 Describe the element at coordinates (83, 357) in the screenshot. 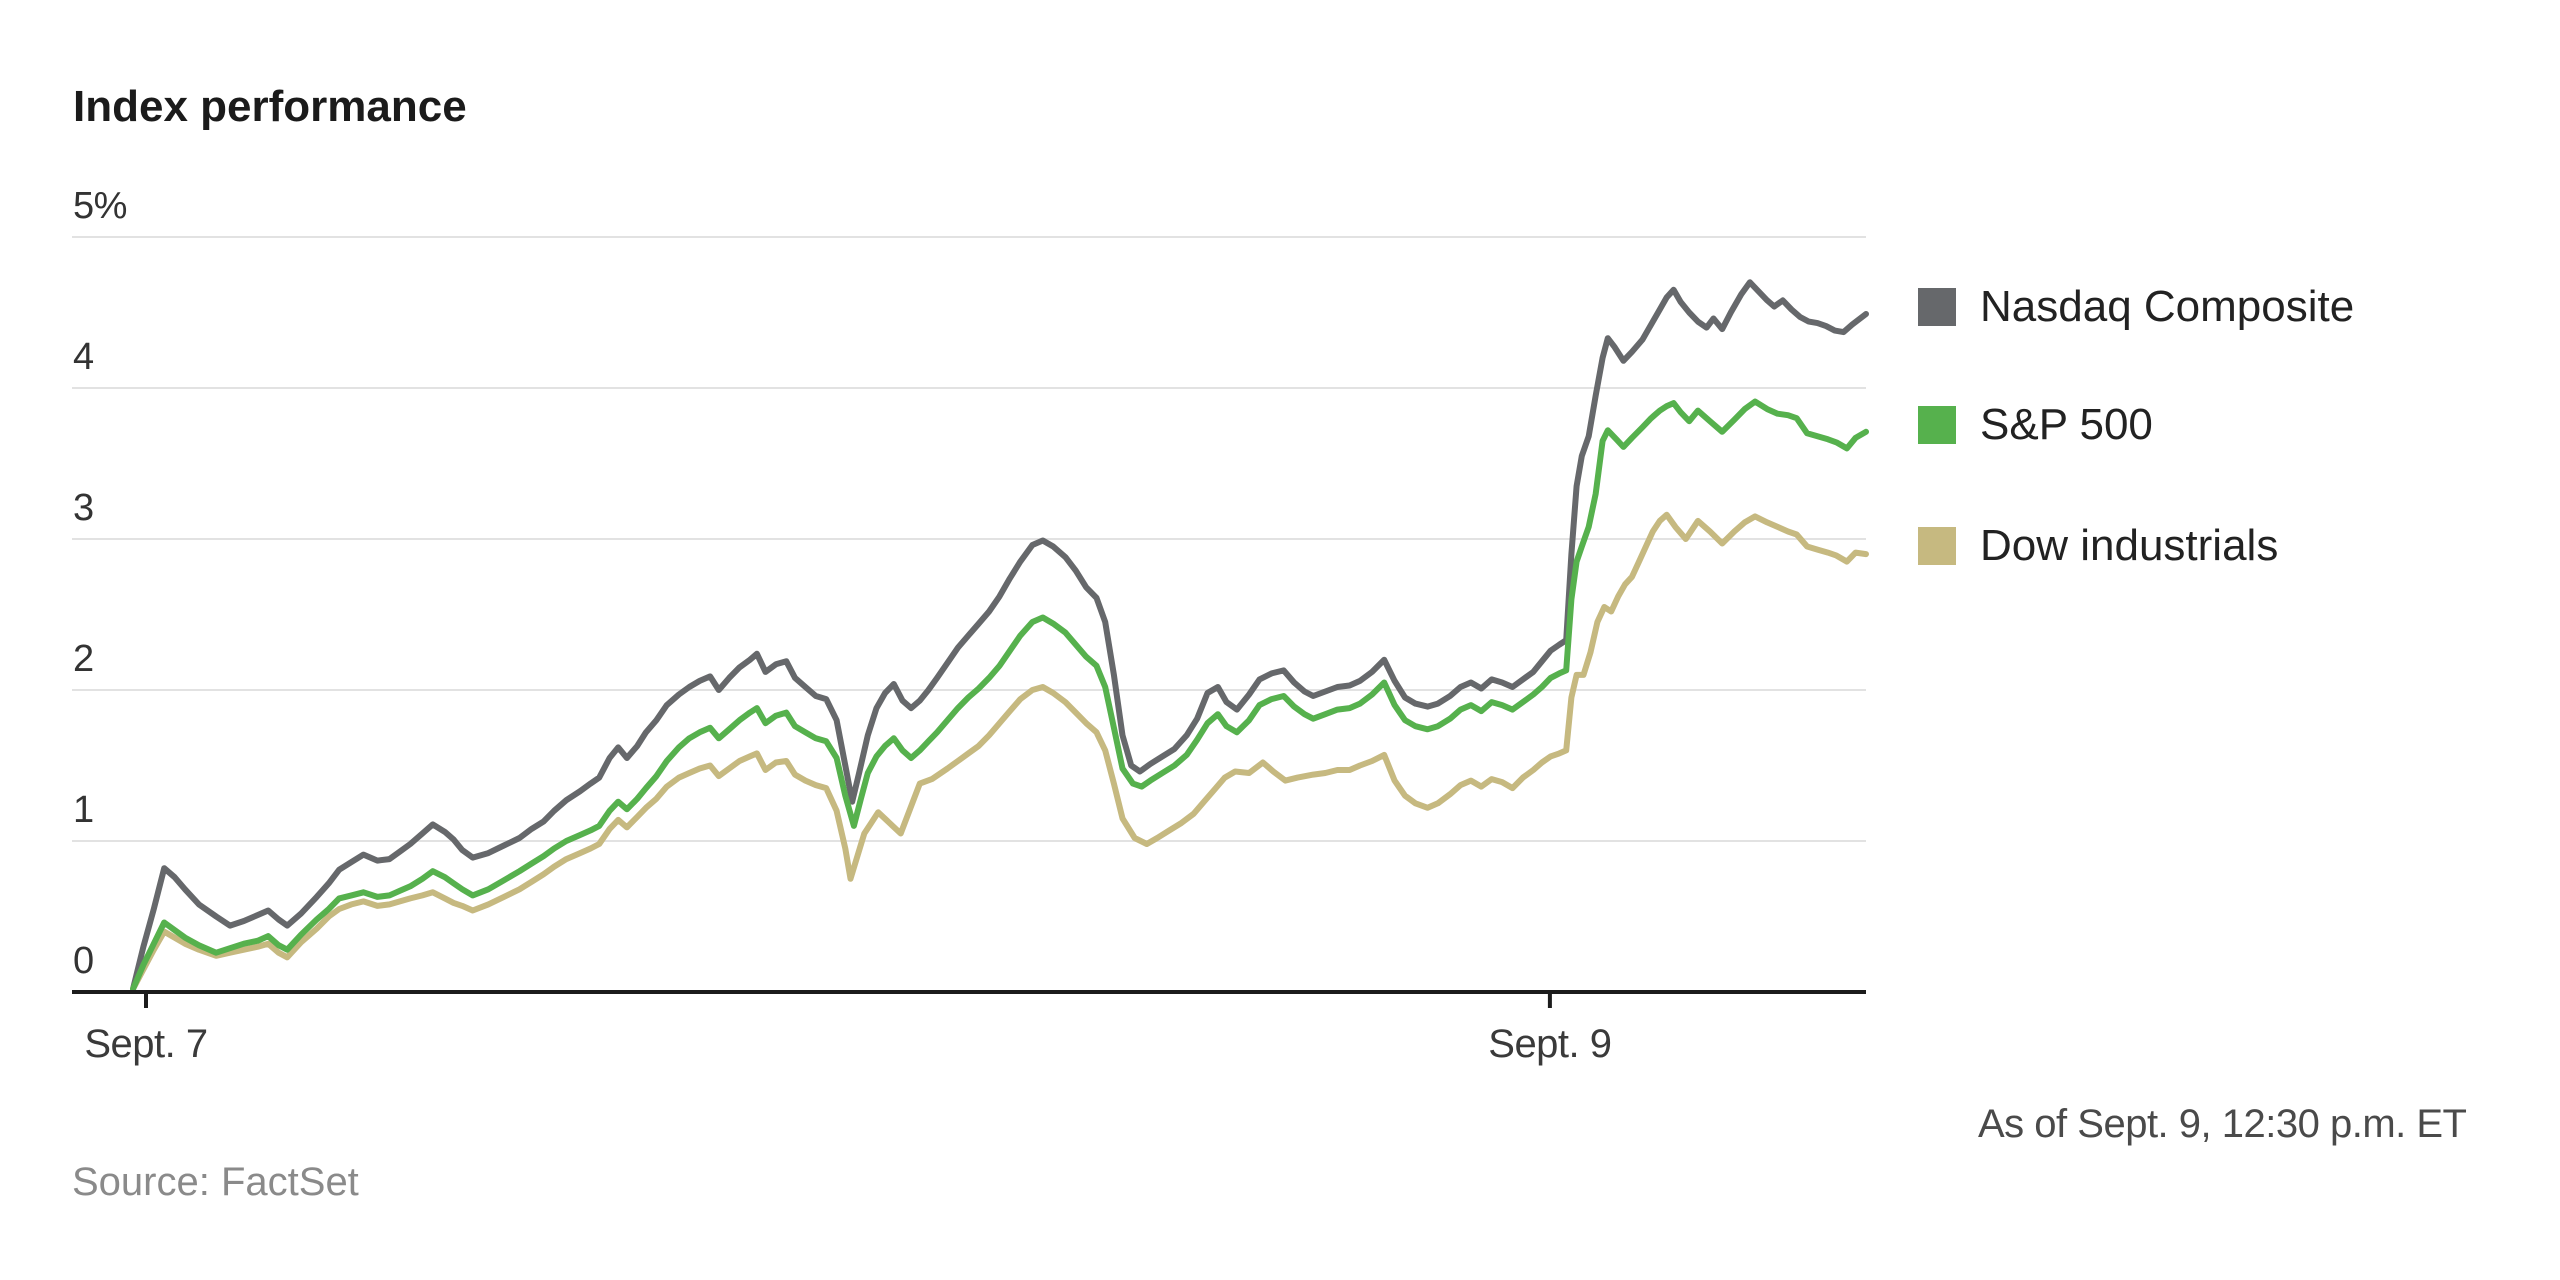

I see `y-tick-label-4: 4` at that location.